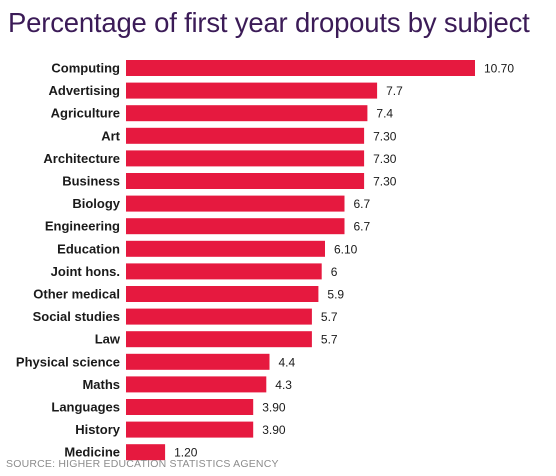 The height and width of the screenshot is (476, 556). I want to click on bar-agriculture, so click(247, 113).